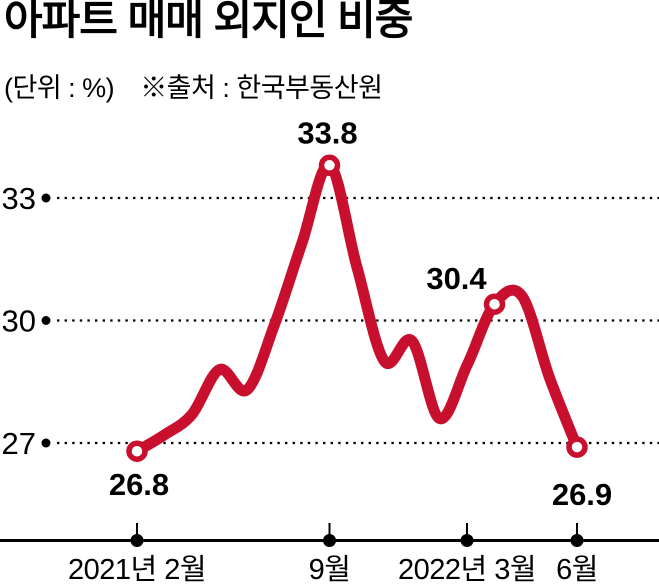 The image size is (659, 587). What do you see at coordinates (208, 21) in the screenshot?
I see `chart-title: 아파트 매매 외지인 비중` at bounding box center [208, 21].